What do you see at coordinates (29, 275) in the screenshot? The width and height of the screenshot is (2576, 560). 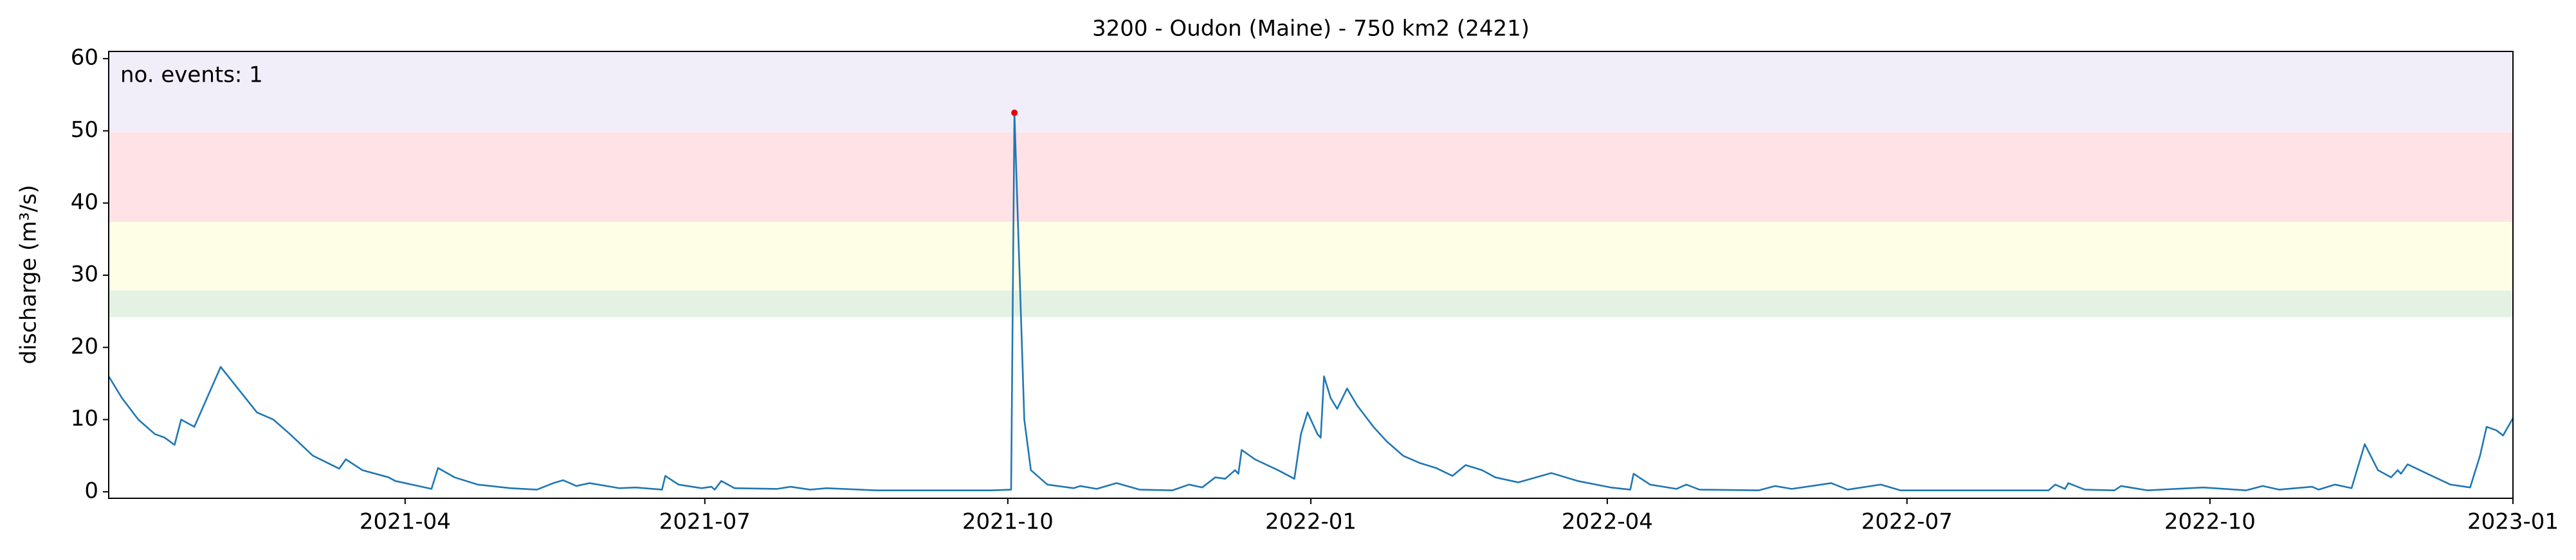 I see `y-axis-label: discharge (m³/s)` at bounding box center [29, 275].